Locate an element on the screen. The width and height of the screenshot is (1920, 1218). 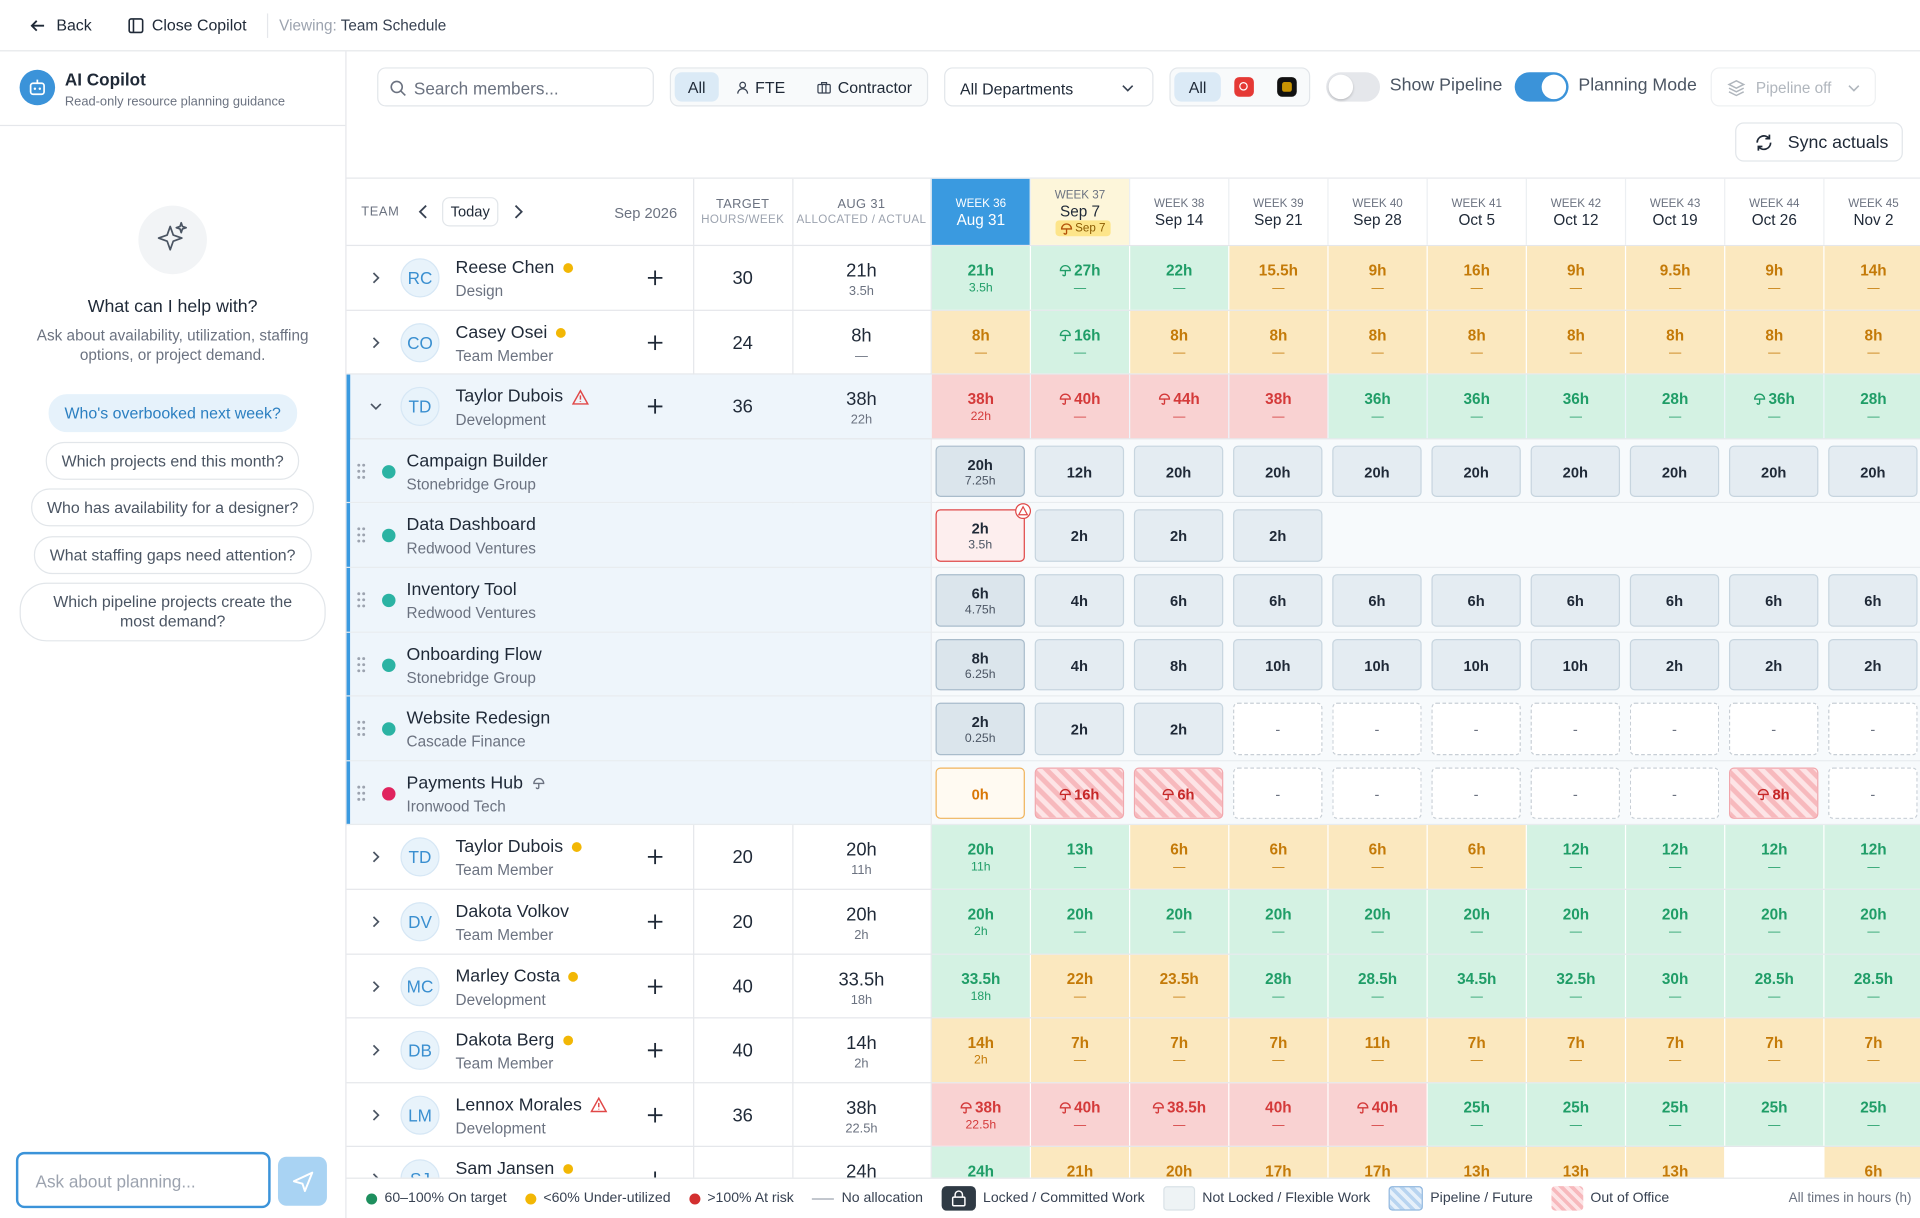
allocation-cell: 16h is located at coordinates (1079, 793).